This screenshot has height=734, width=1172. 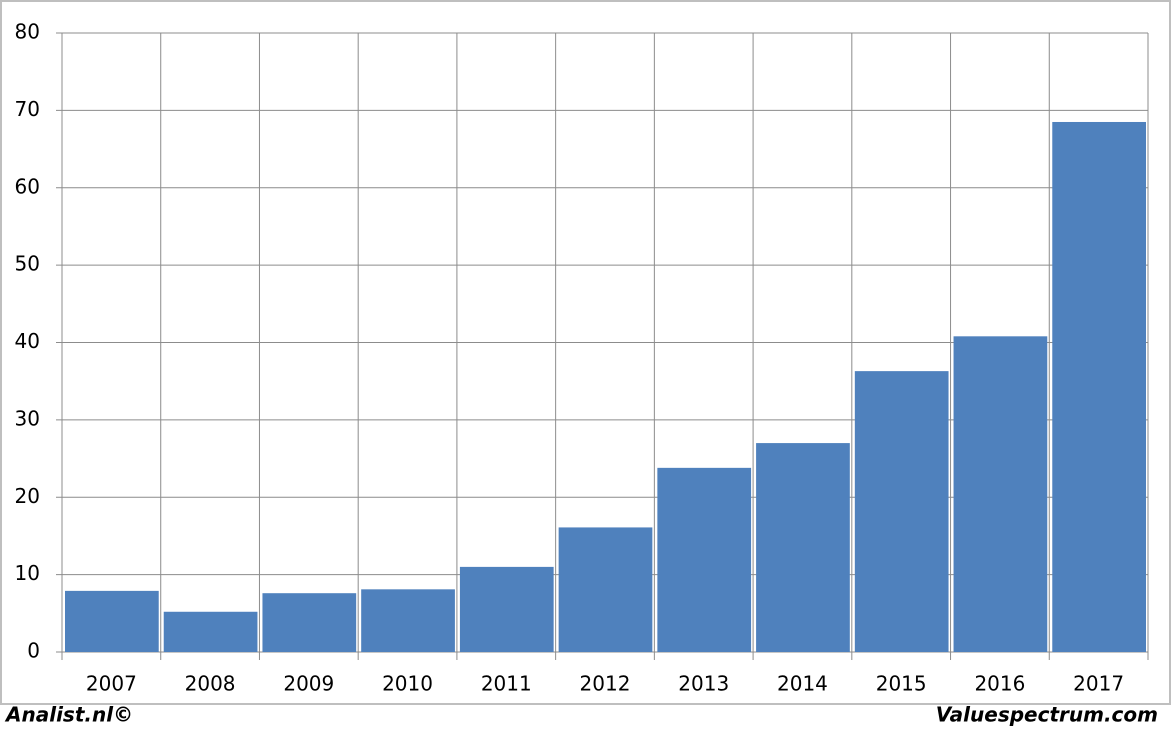 What do you see at coordinates (27, 264) in the screenshot?
I see `y-tick-label: 50` at bounding box center [27, 264].